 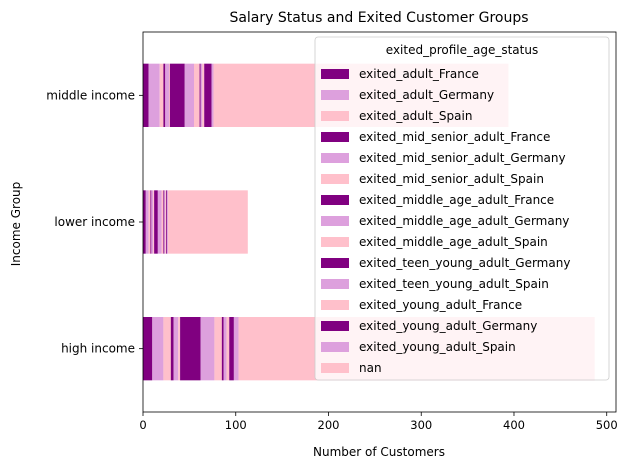 What do you see at coordinates (426, 95) in the screenshot?
I see `legend-entry-label: exited_adult_Germany` at bounding box center [426, 95].